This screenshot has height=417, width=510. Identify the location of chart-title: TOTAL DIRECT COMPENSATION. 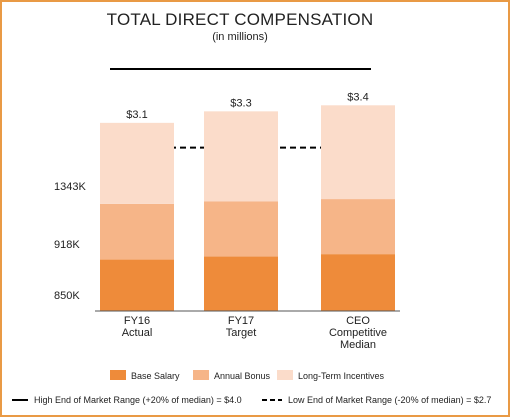
(240, 19).